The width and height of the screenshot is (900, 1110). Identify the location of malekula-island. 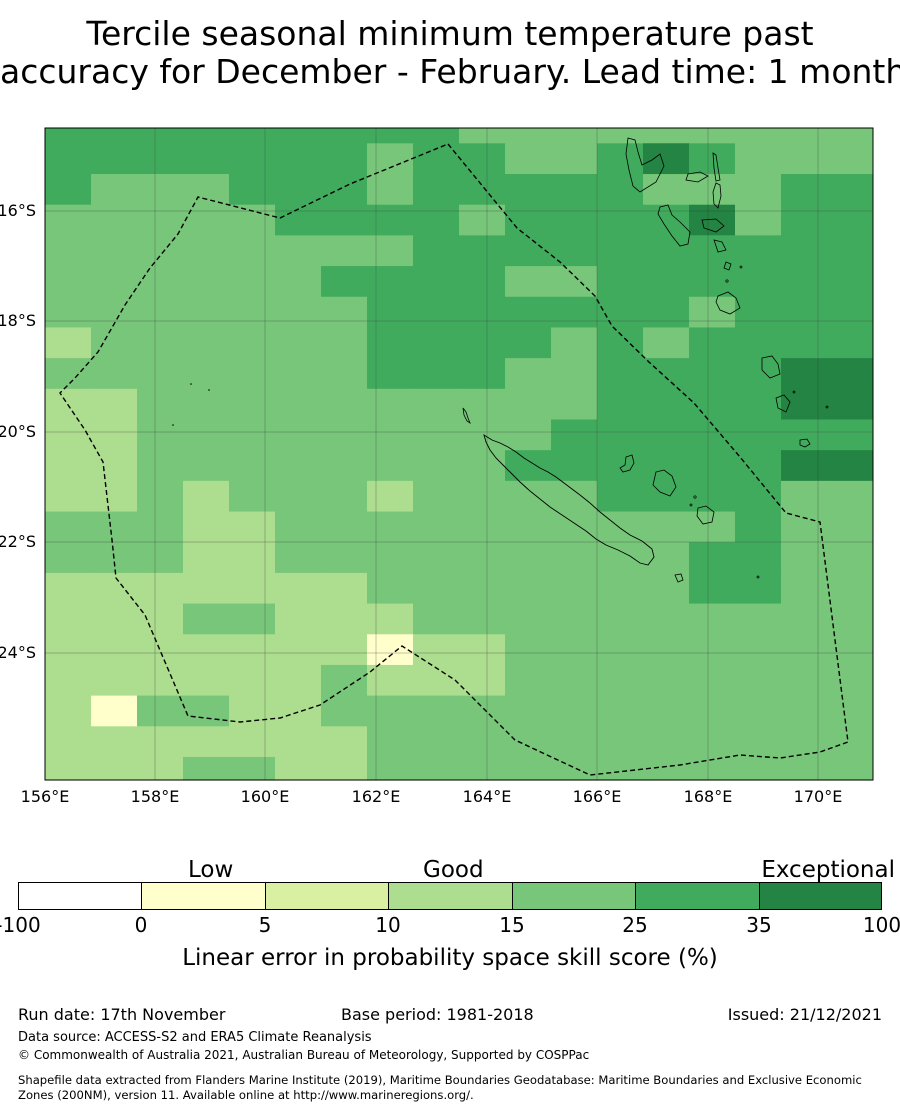
(674, 225).